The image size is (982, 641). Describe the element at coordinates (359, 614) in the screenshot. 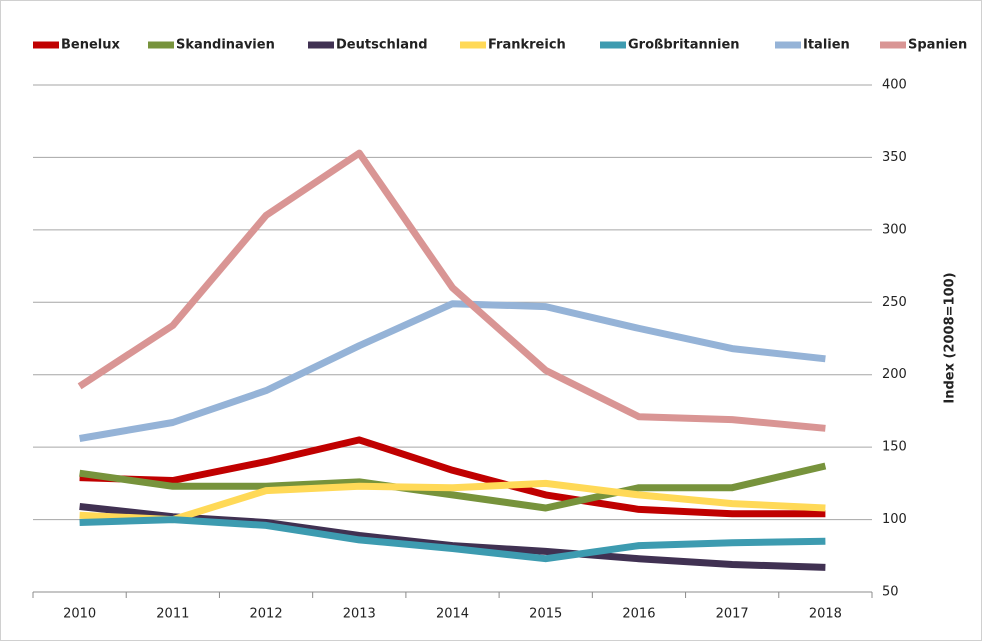

I see `x-tick-label: 2013` at that location.